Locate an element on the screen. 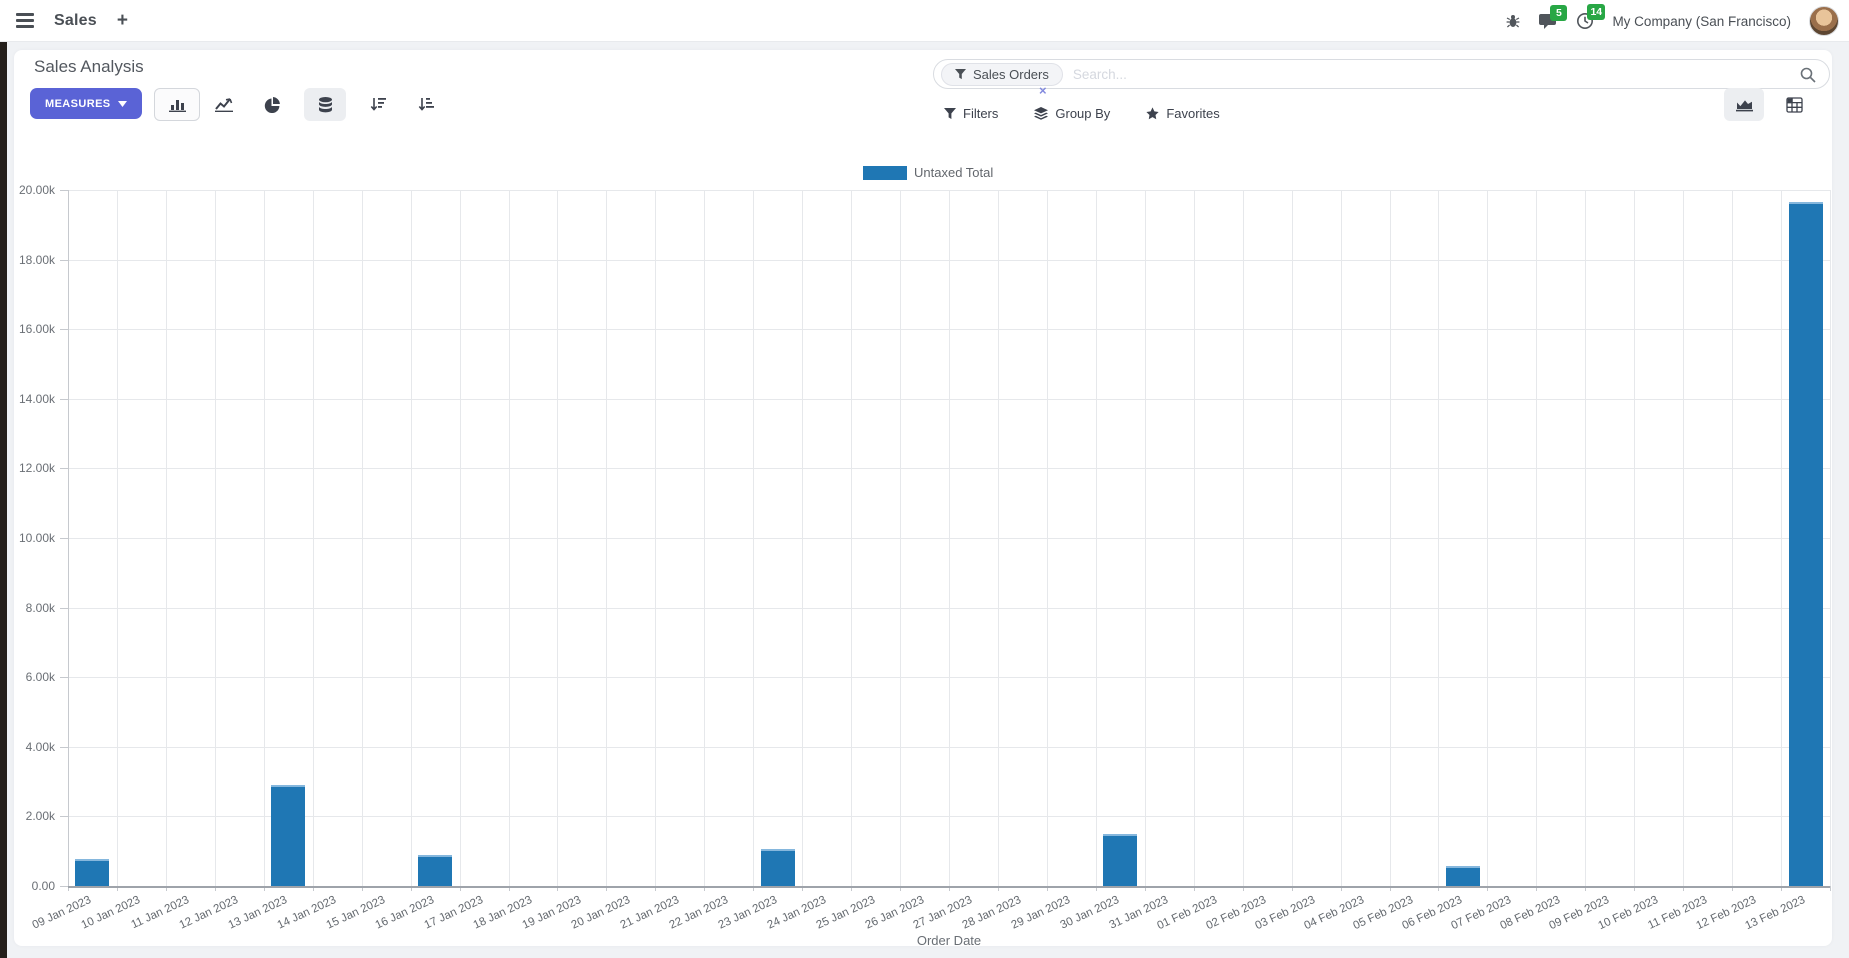  search-facet-sales-orders: Sales Orders is located at coordinates (1002, 74).